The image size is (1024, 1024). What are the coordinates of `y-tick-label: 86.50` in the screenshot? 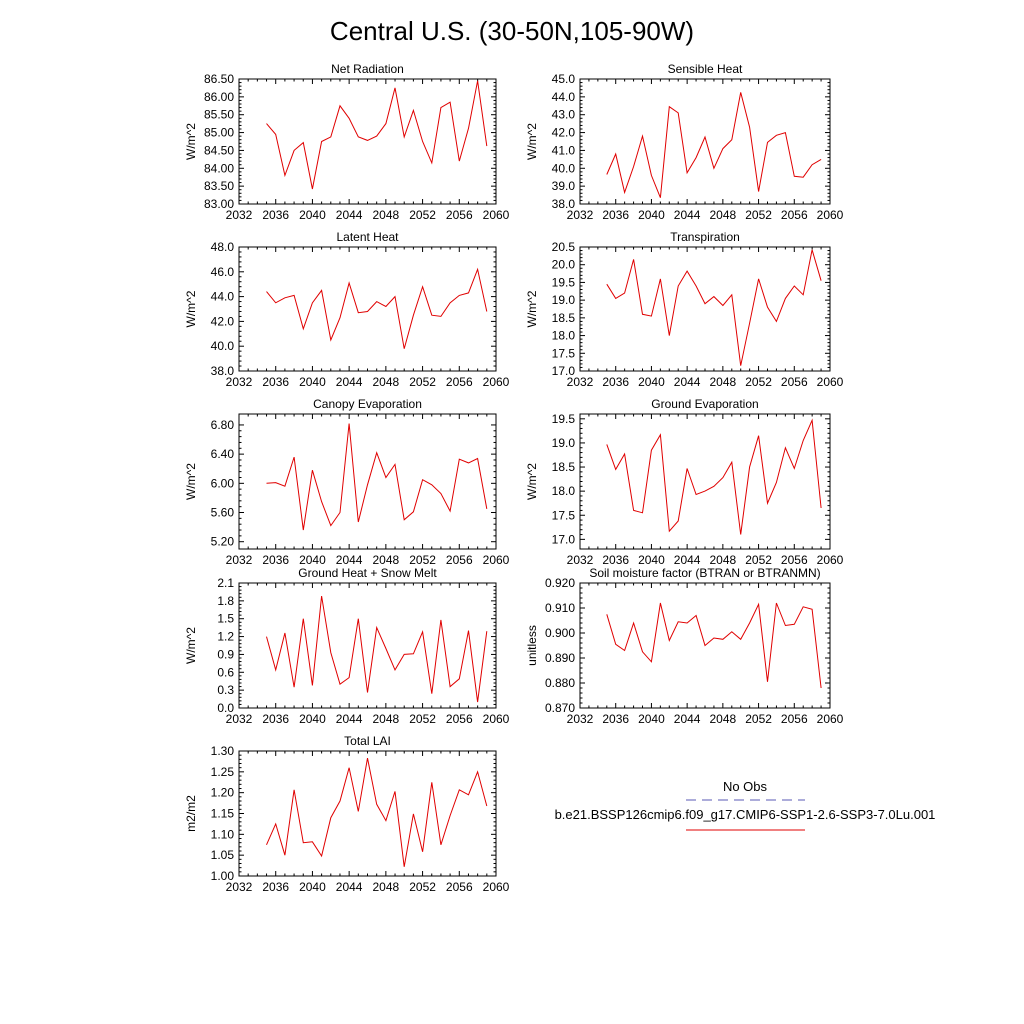 It's located at (219, 79).